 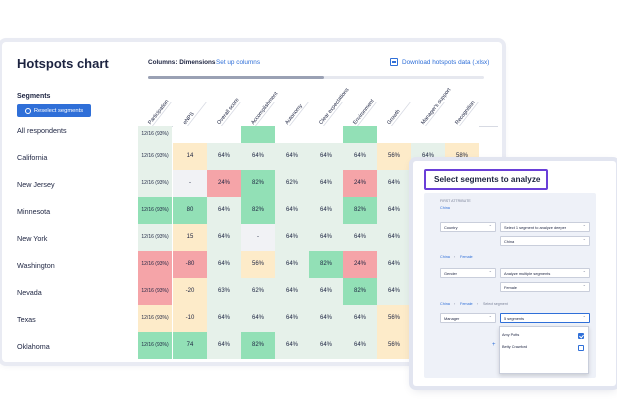 I want to click on hotspot-cell: 15, so click(x=190, y=237).